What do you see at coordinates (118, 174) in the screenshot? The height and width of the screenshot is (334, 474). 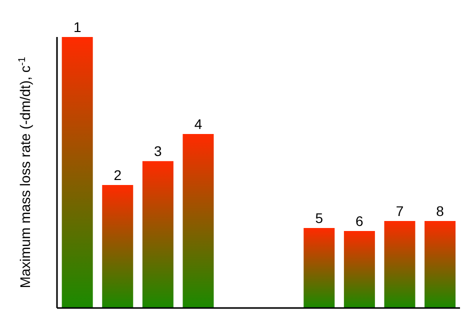 I see `x-tick-label: 2` at bounding box center [118, 174].